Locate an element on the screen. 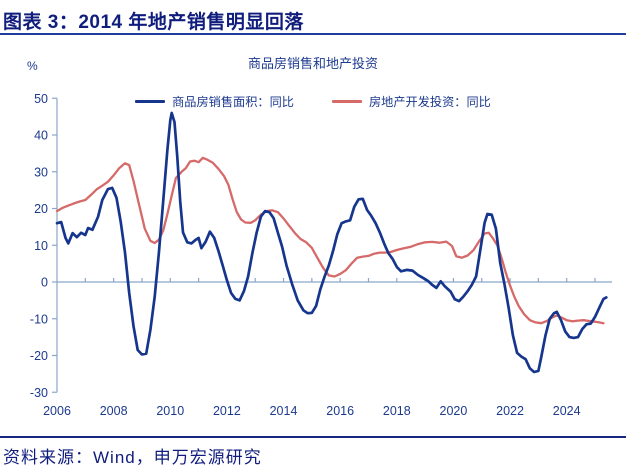  y-axis-unit-label: % is located at coordinates (32, 66).